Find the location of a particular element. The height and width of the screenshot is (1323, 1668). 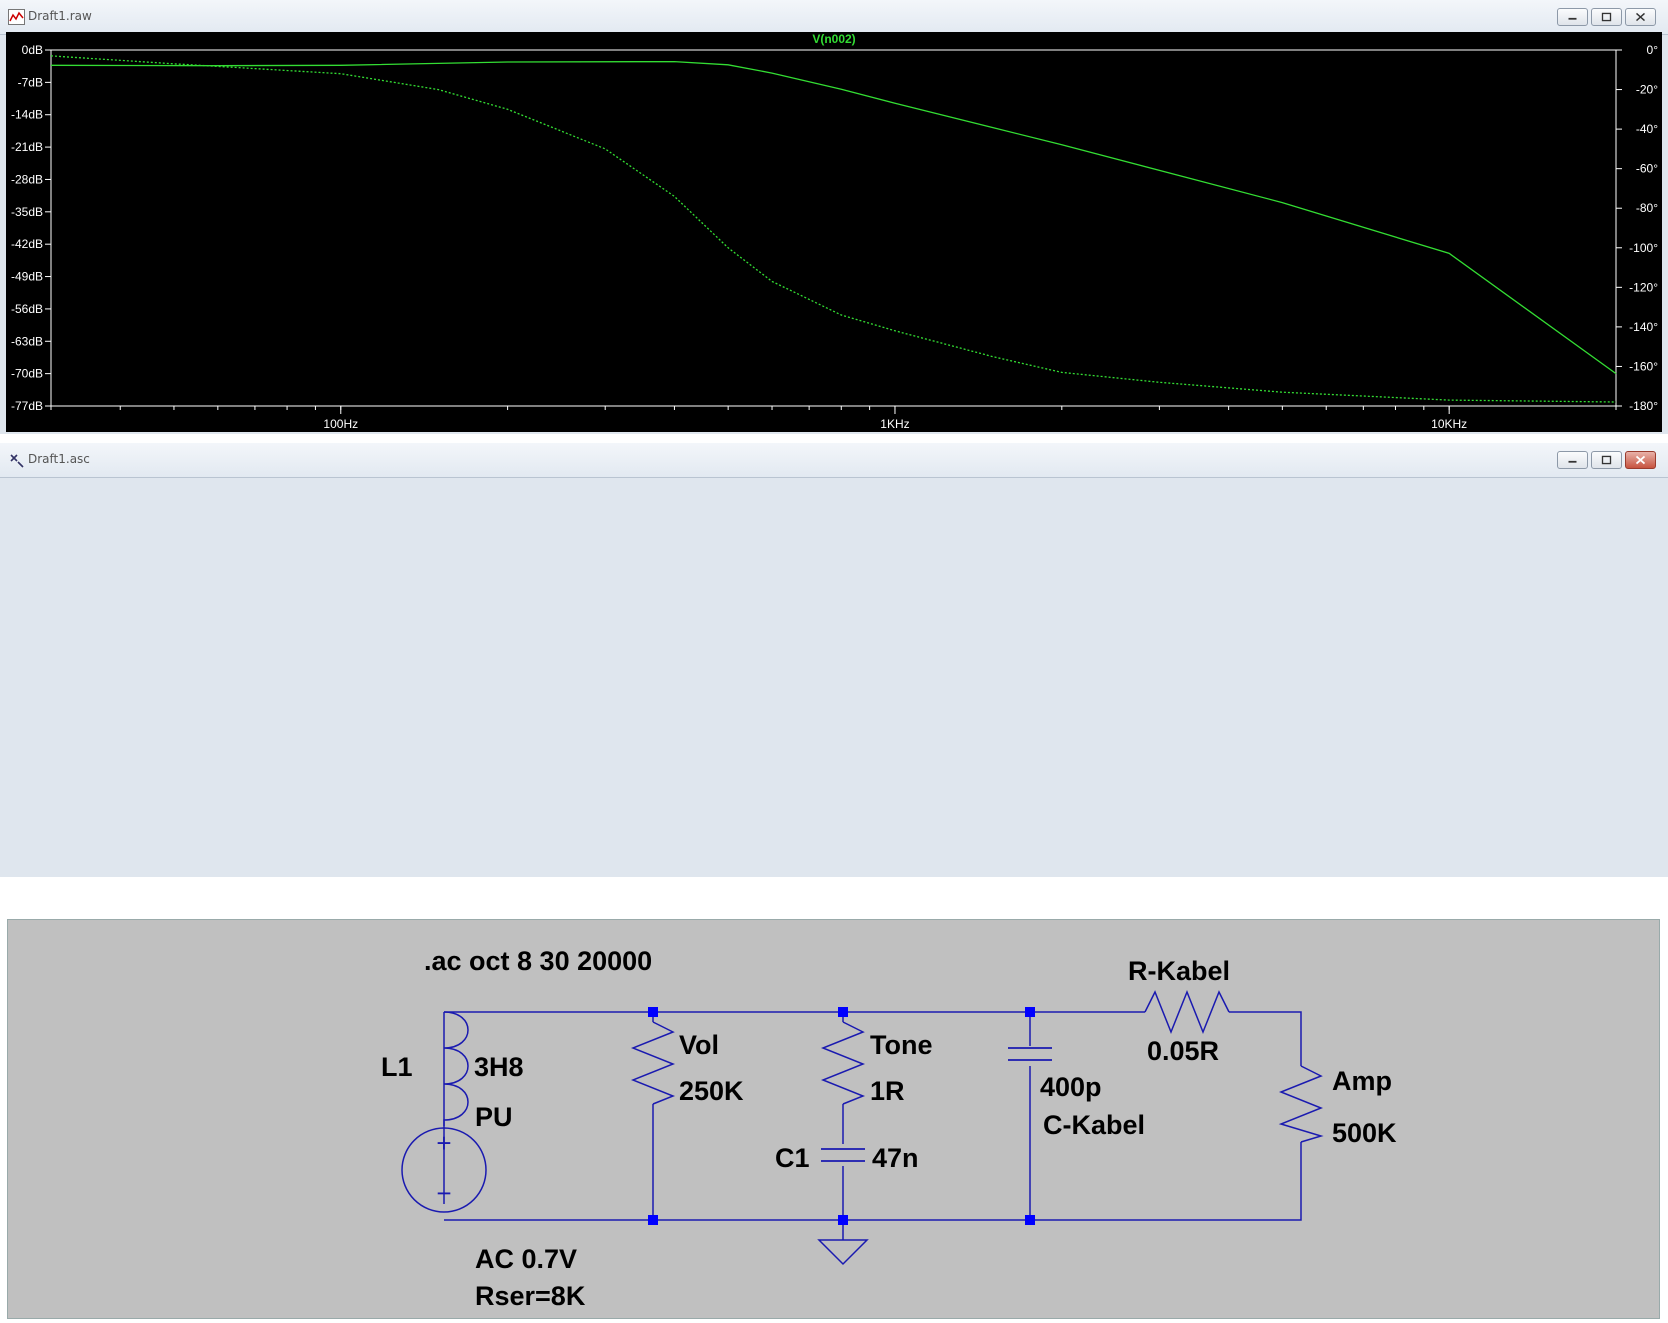

l1-value-label: 3H8 is located at coordinates (499, 1067).